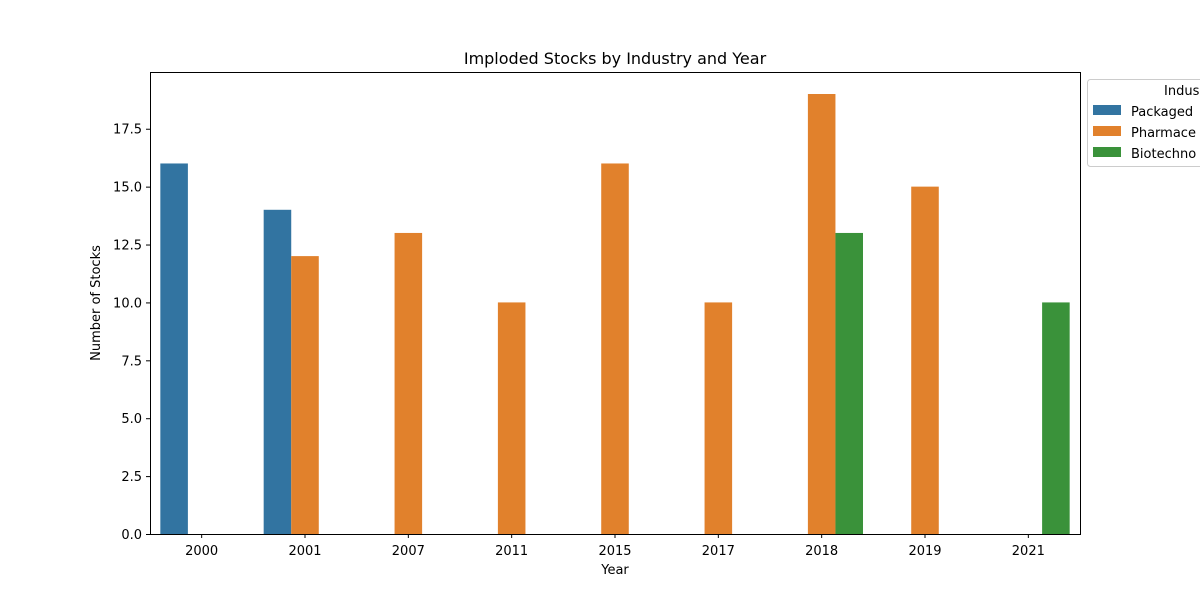 Image resolution: width=1200 pixels, height=600 pixels. Describe the element at coordinates (174, 348) in the screenshot. I see `bar-packaged-2000` at that location.